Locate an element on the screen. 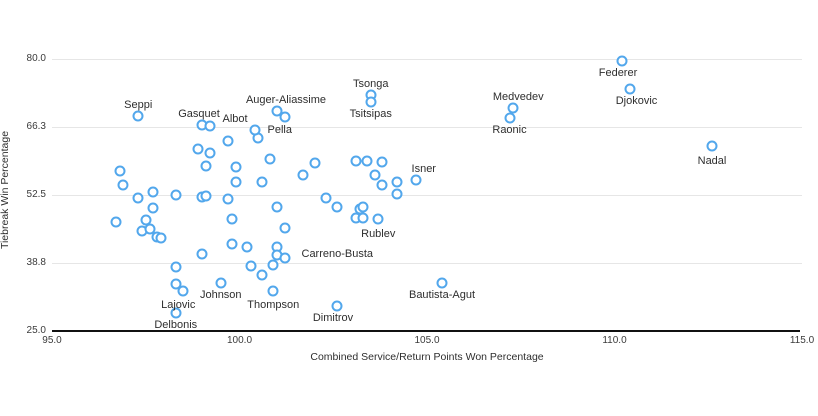 The width and height of the screenshot is (818, 416). y-tick-label: 66.3 is located at coordinates (36, 126).